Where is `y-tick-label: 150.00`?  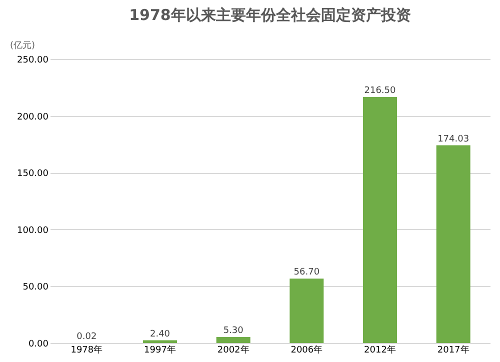 y-tick-label: 150.00 is located at coordinates (33, 174).